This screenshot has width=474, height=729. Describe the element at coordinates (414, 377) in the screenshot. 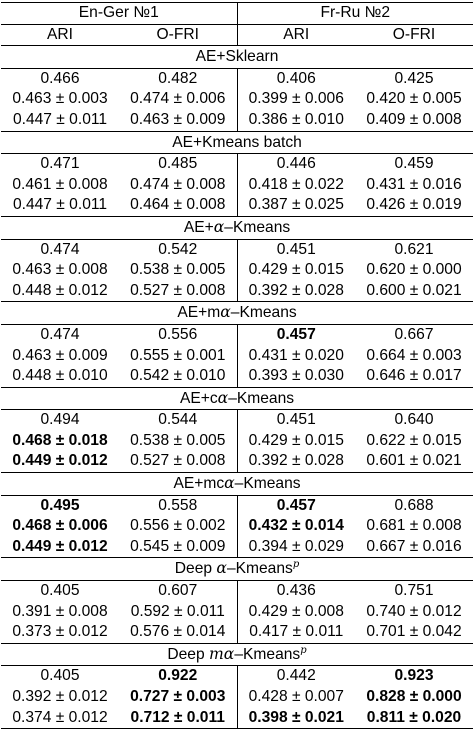

I see `value-cell: 0.646 ± 0.017` at that location.